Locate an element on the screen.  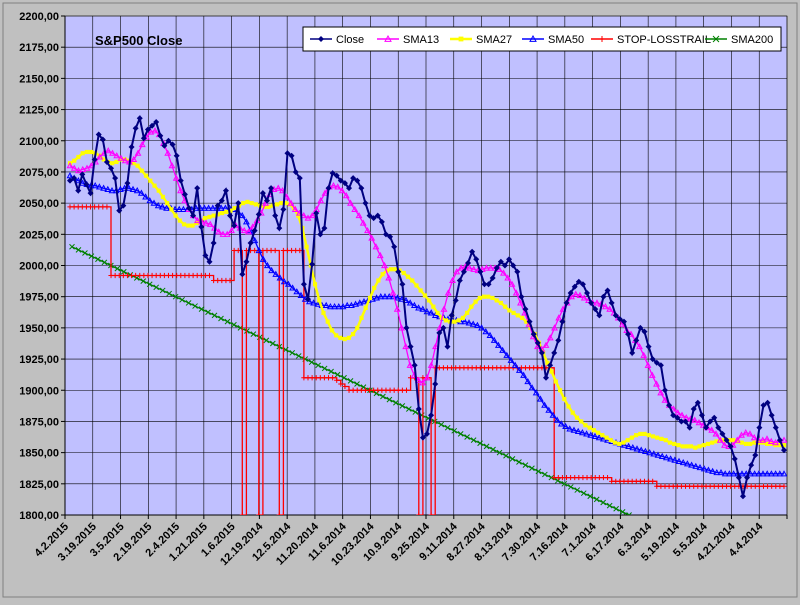
legend-item-close: Close is located at coordinates (337, 40).